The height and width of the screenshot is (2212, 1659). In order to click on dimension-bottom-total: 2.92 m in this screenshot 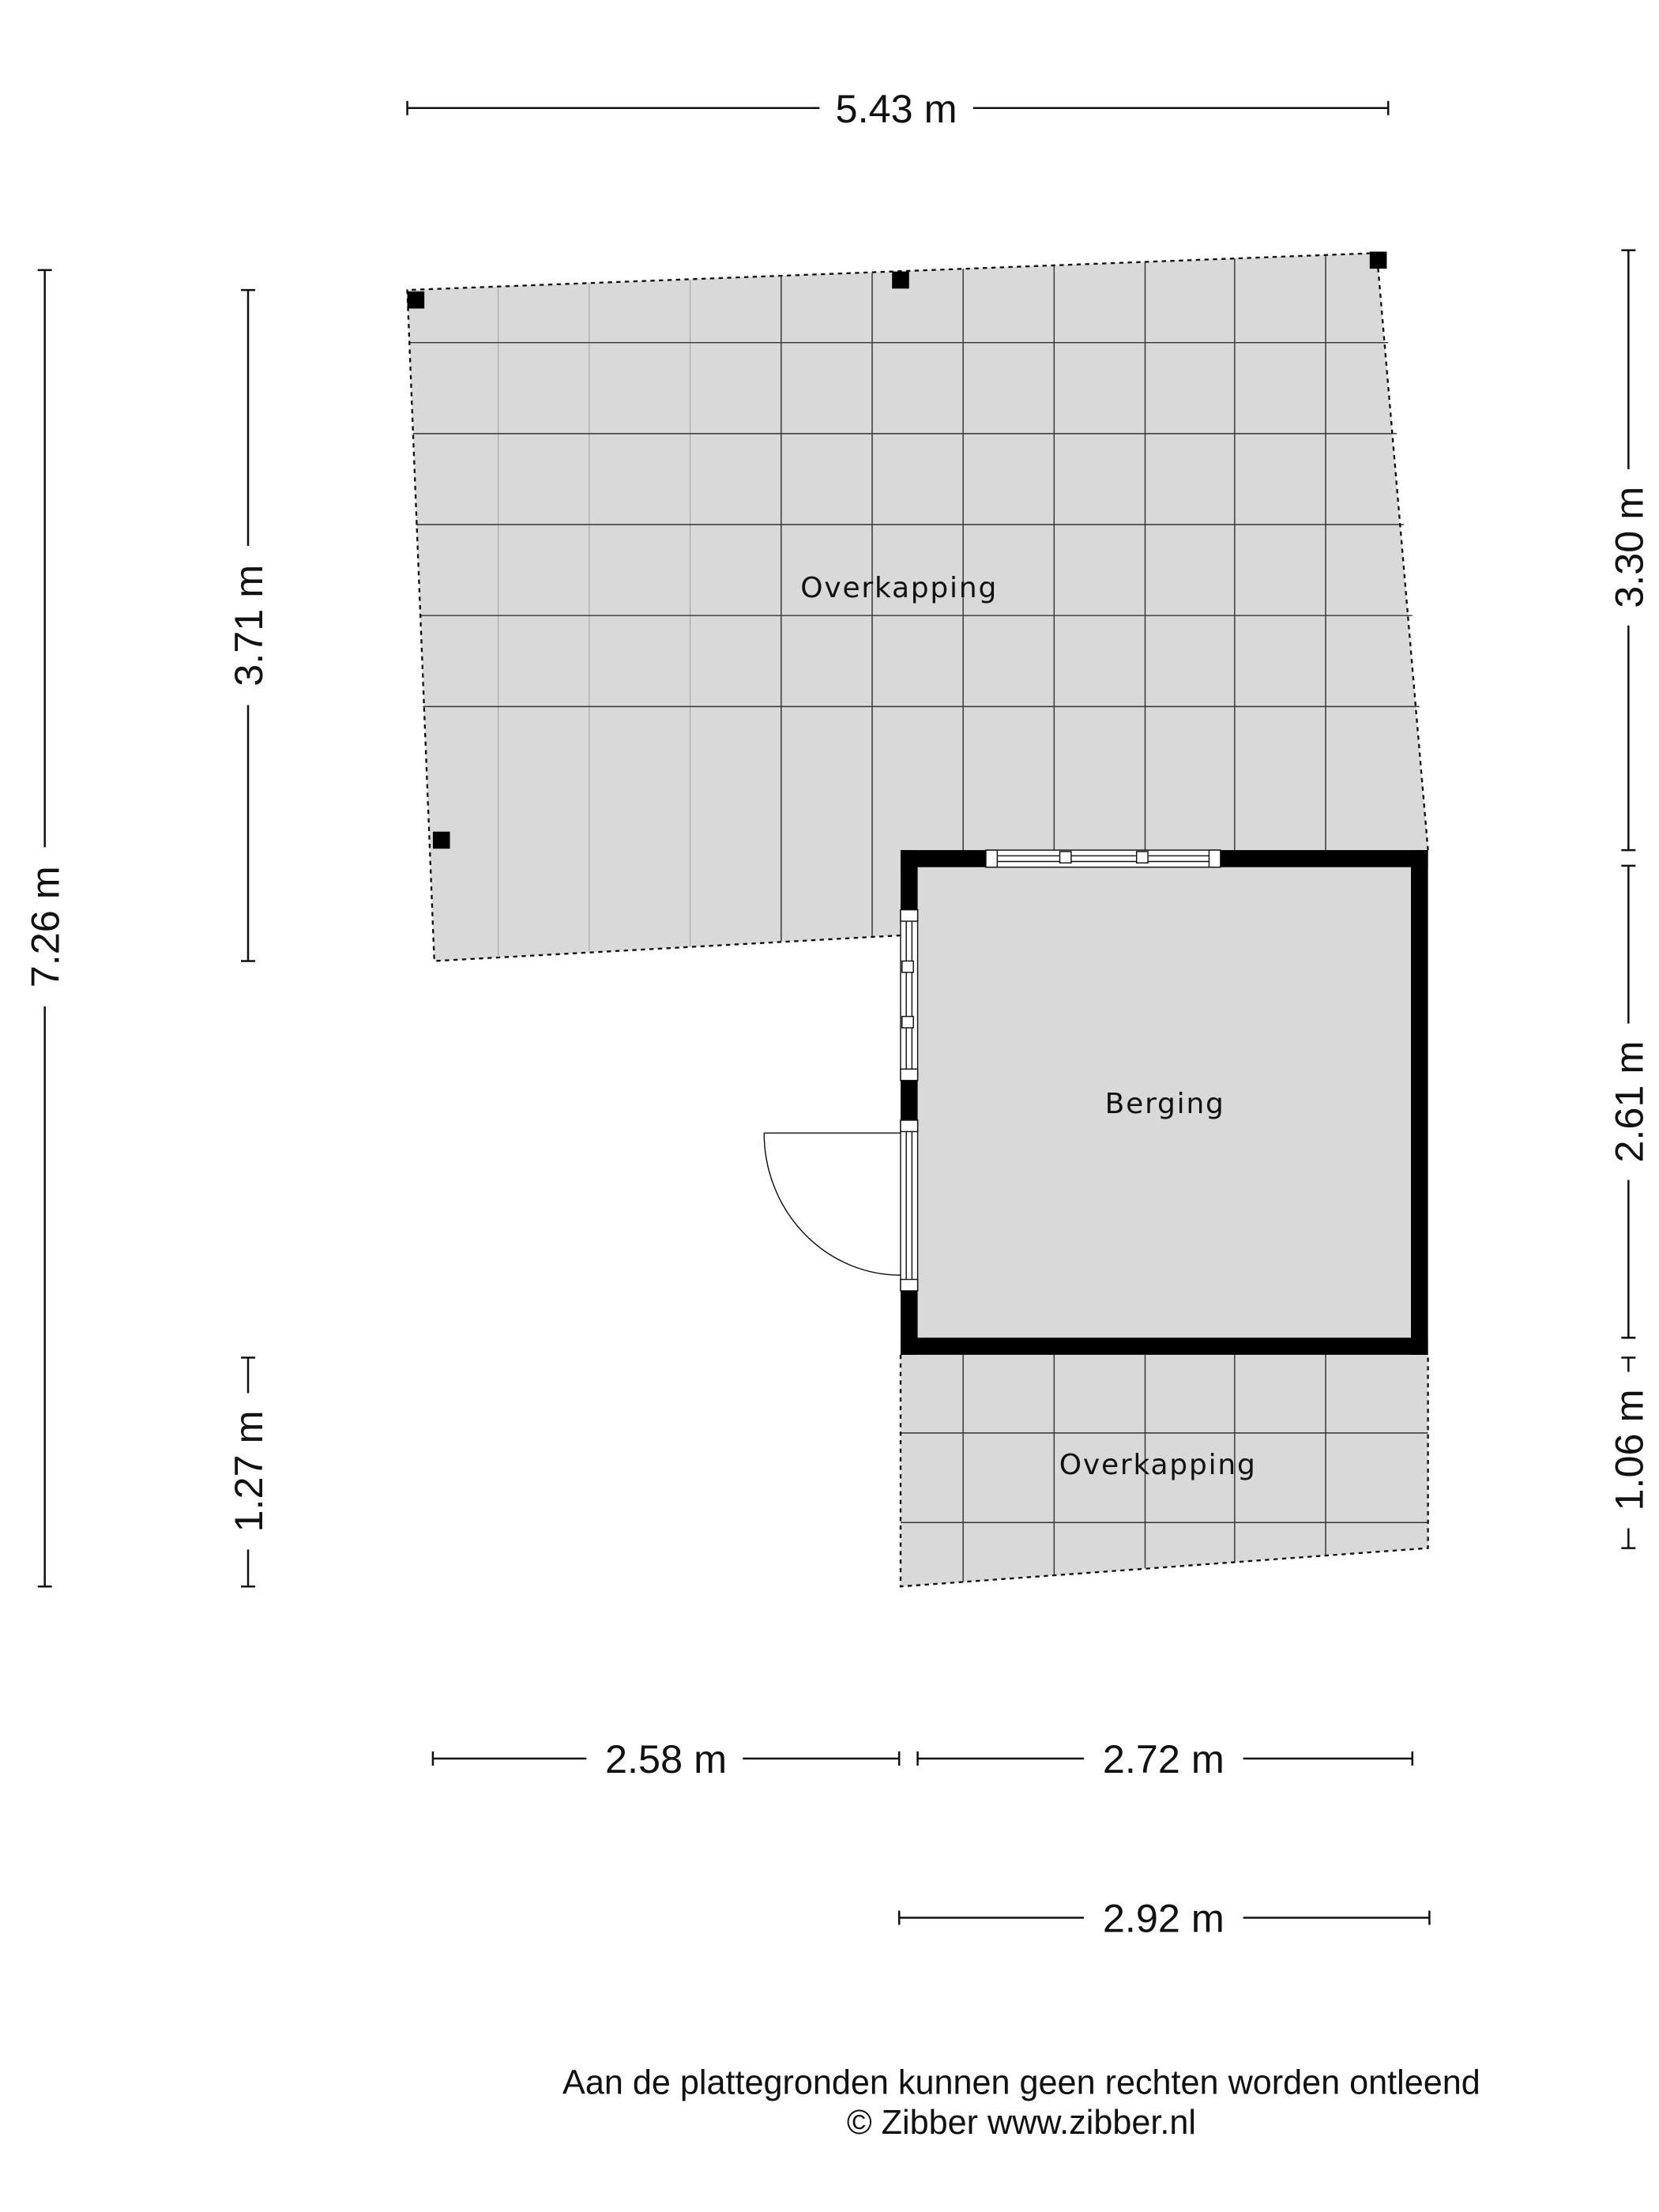, I will do `click(1164, 1918)`.